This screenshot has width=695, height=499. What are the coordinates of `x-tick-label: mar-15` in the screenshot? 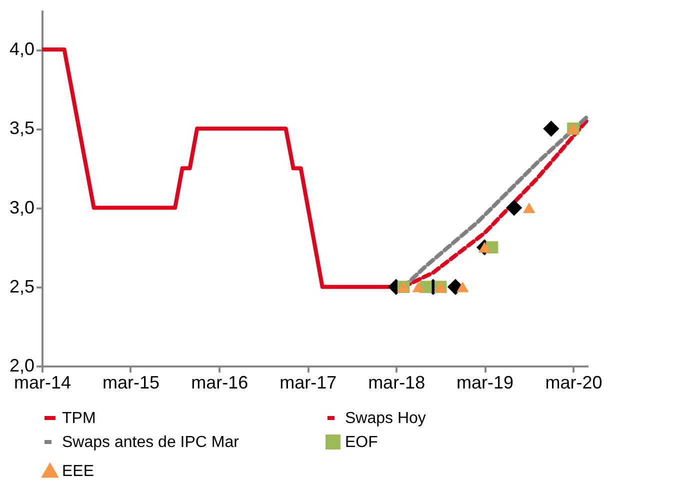 It's located at (131, 382).